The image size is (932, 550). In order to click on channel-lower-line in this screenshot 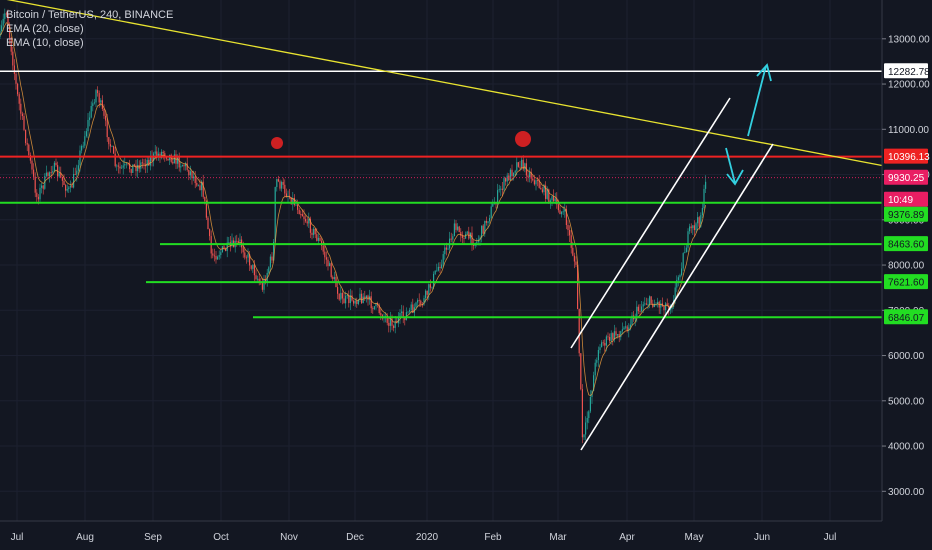, I will do `click(677, 297)`.